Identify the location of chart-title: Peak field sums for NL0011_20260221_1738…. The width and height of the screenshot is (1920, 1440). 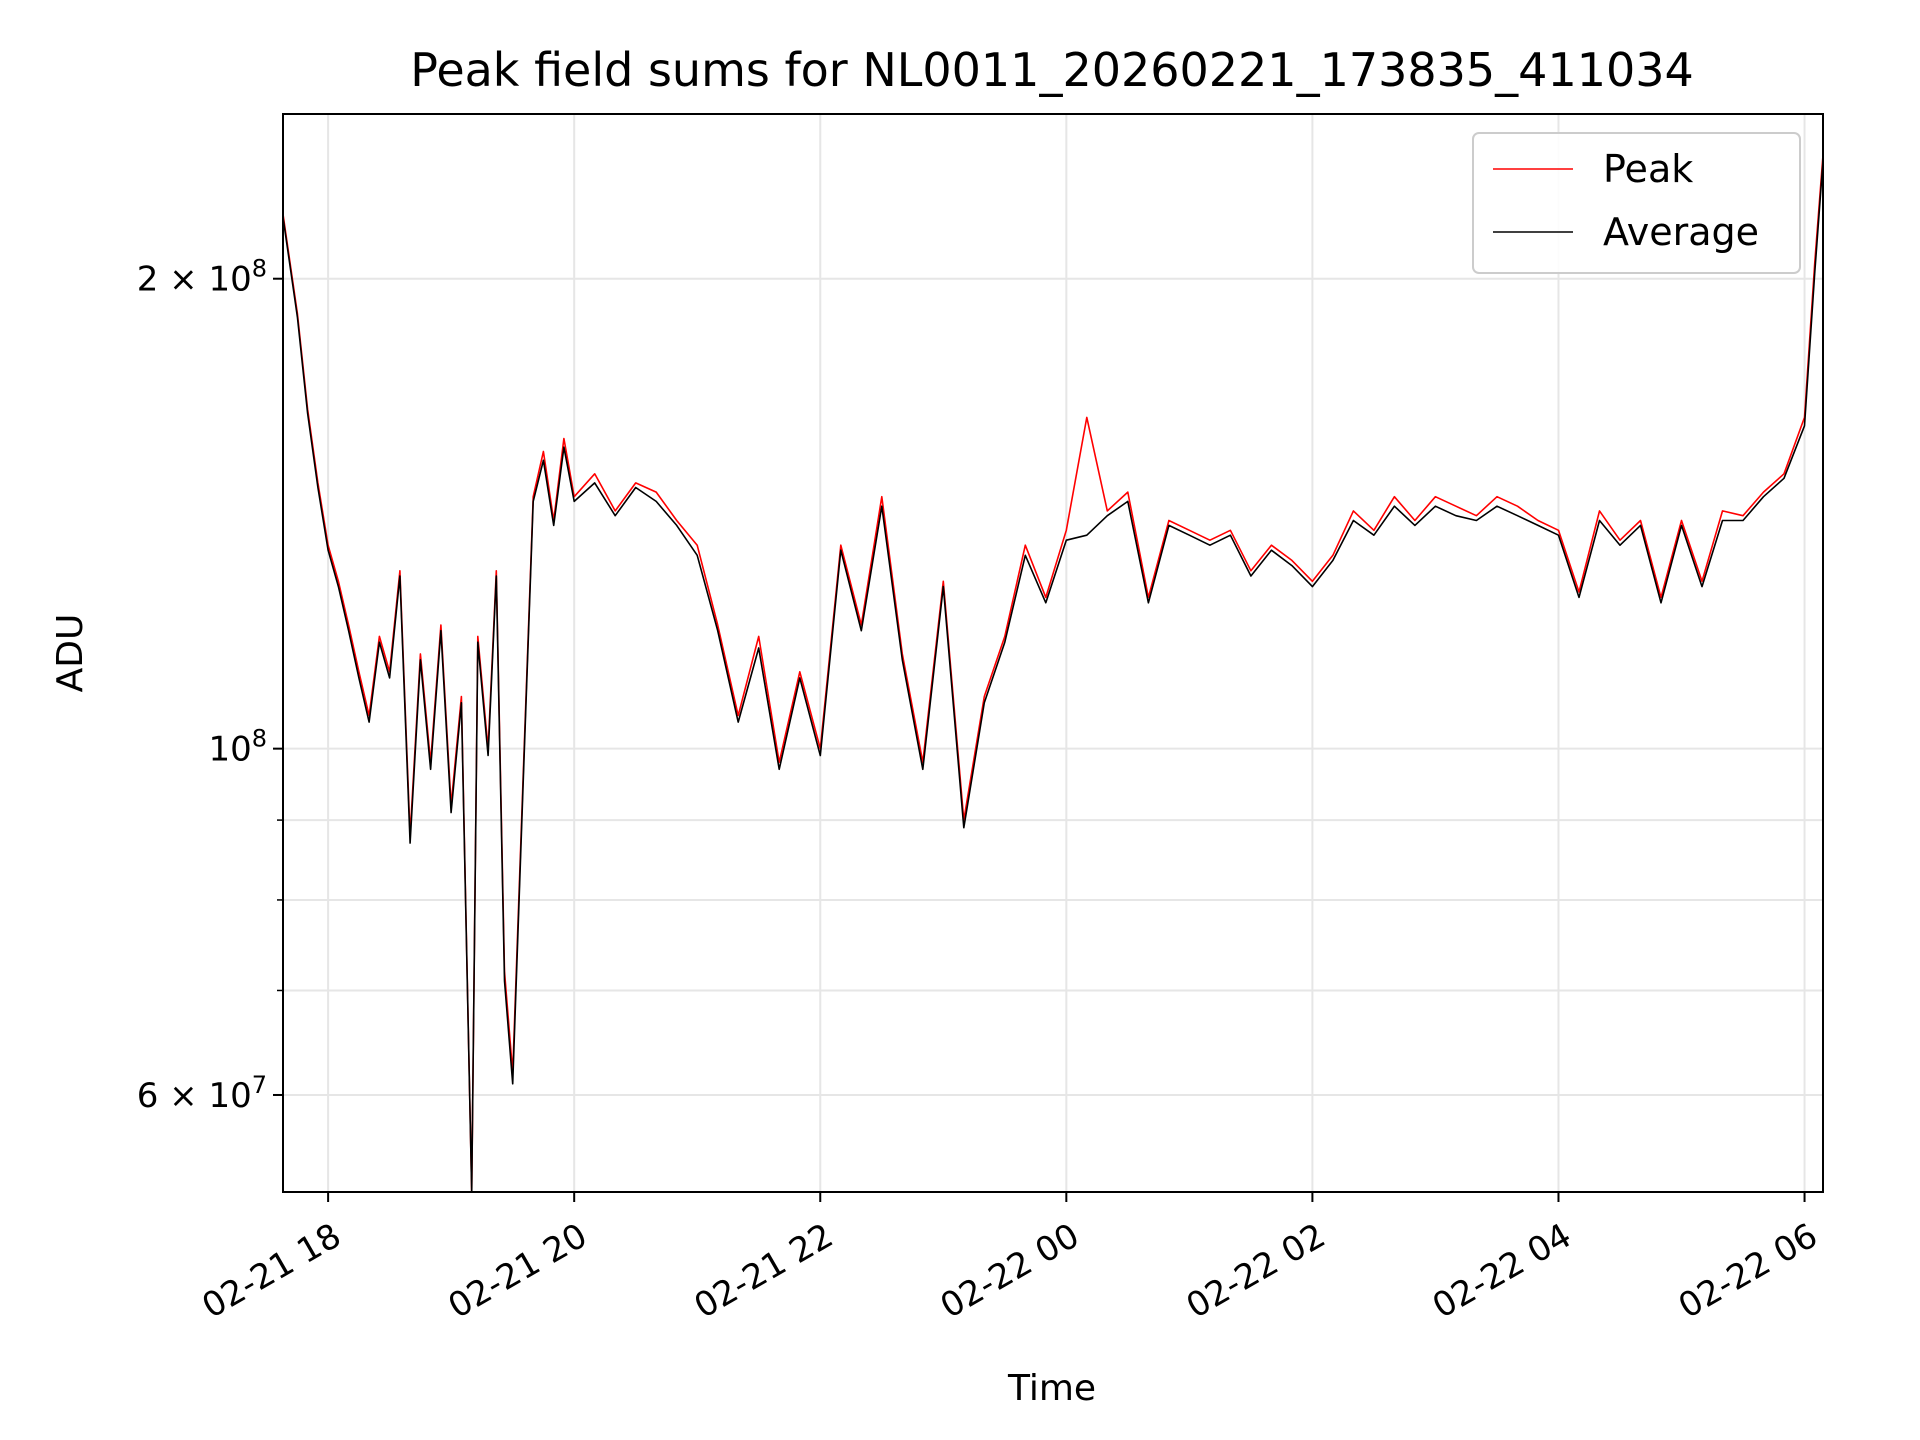
(1052, 70).